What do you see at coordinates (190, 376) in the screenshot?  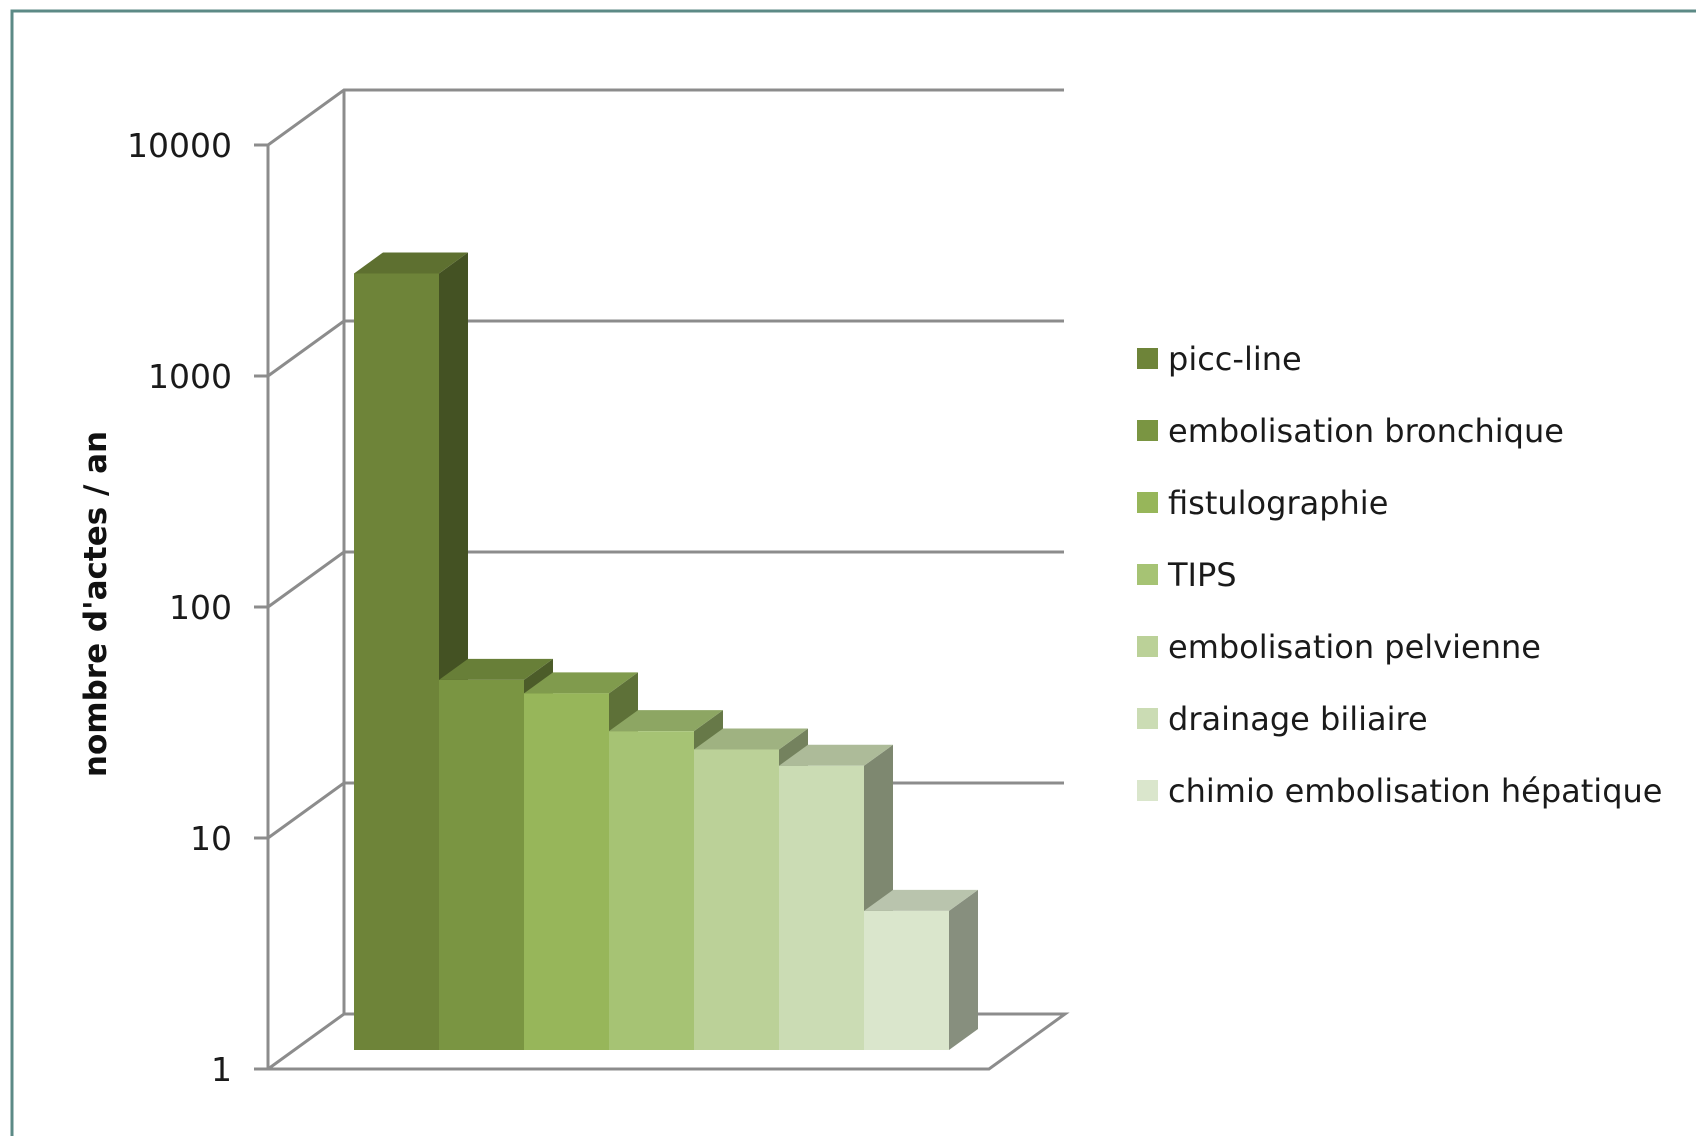 I see `y-tick-label: 1000` at bounding box center [190, 376].